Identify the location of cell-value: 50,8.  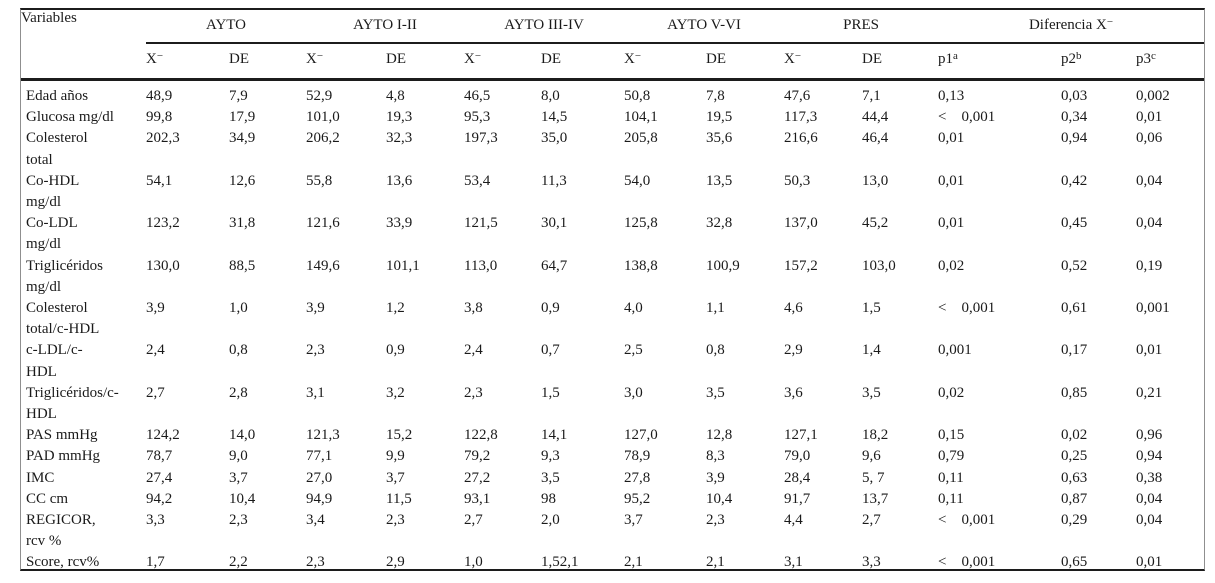
(637, 96).